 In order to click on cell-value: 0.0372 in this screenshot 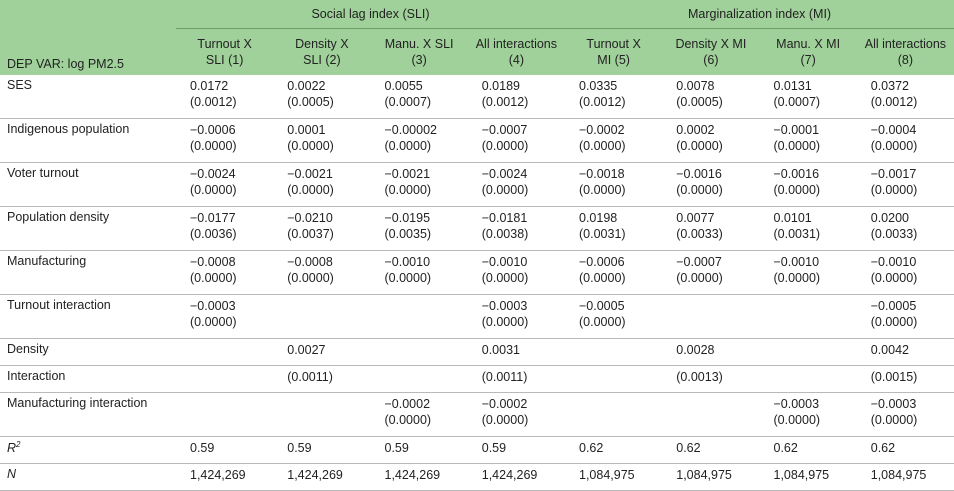, I will do `click(889, 85)`.